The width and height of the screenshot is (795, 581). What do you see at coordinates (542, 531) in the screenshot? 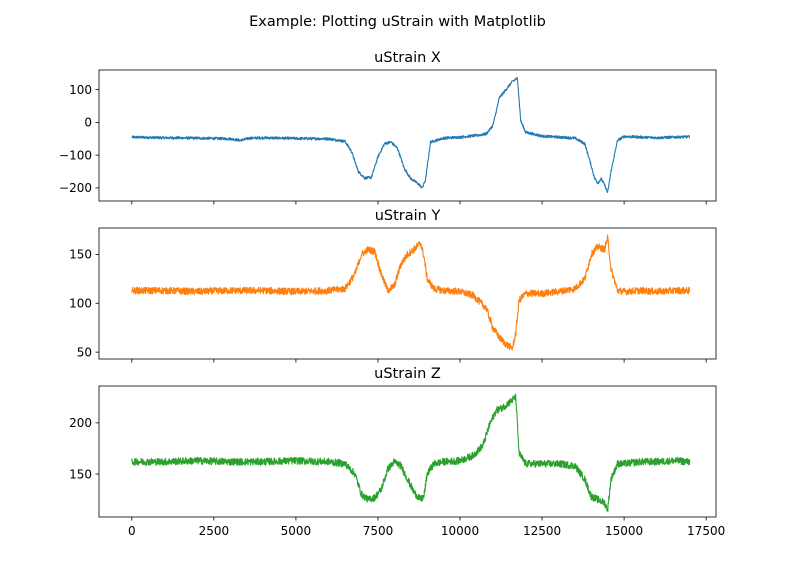
I see `x-tick-label: 12500` at bounding box center [542, 531].